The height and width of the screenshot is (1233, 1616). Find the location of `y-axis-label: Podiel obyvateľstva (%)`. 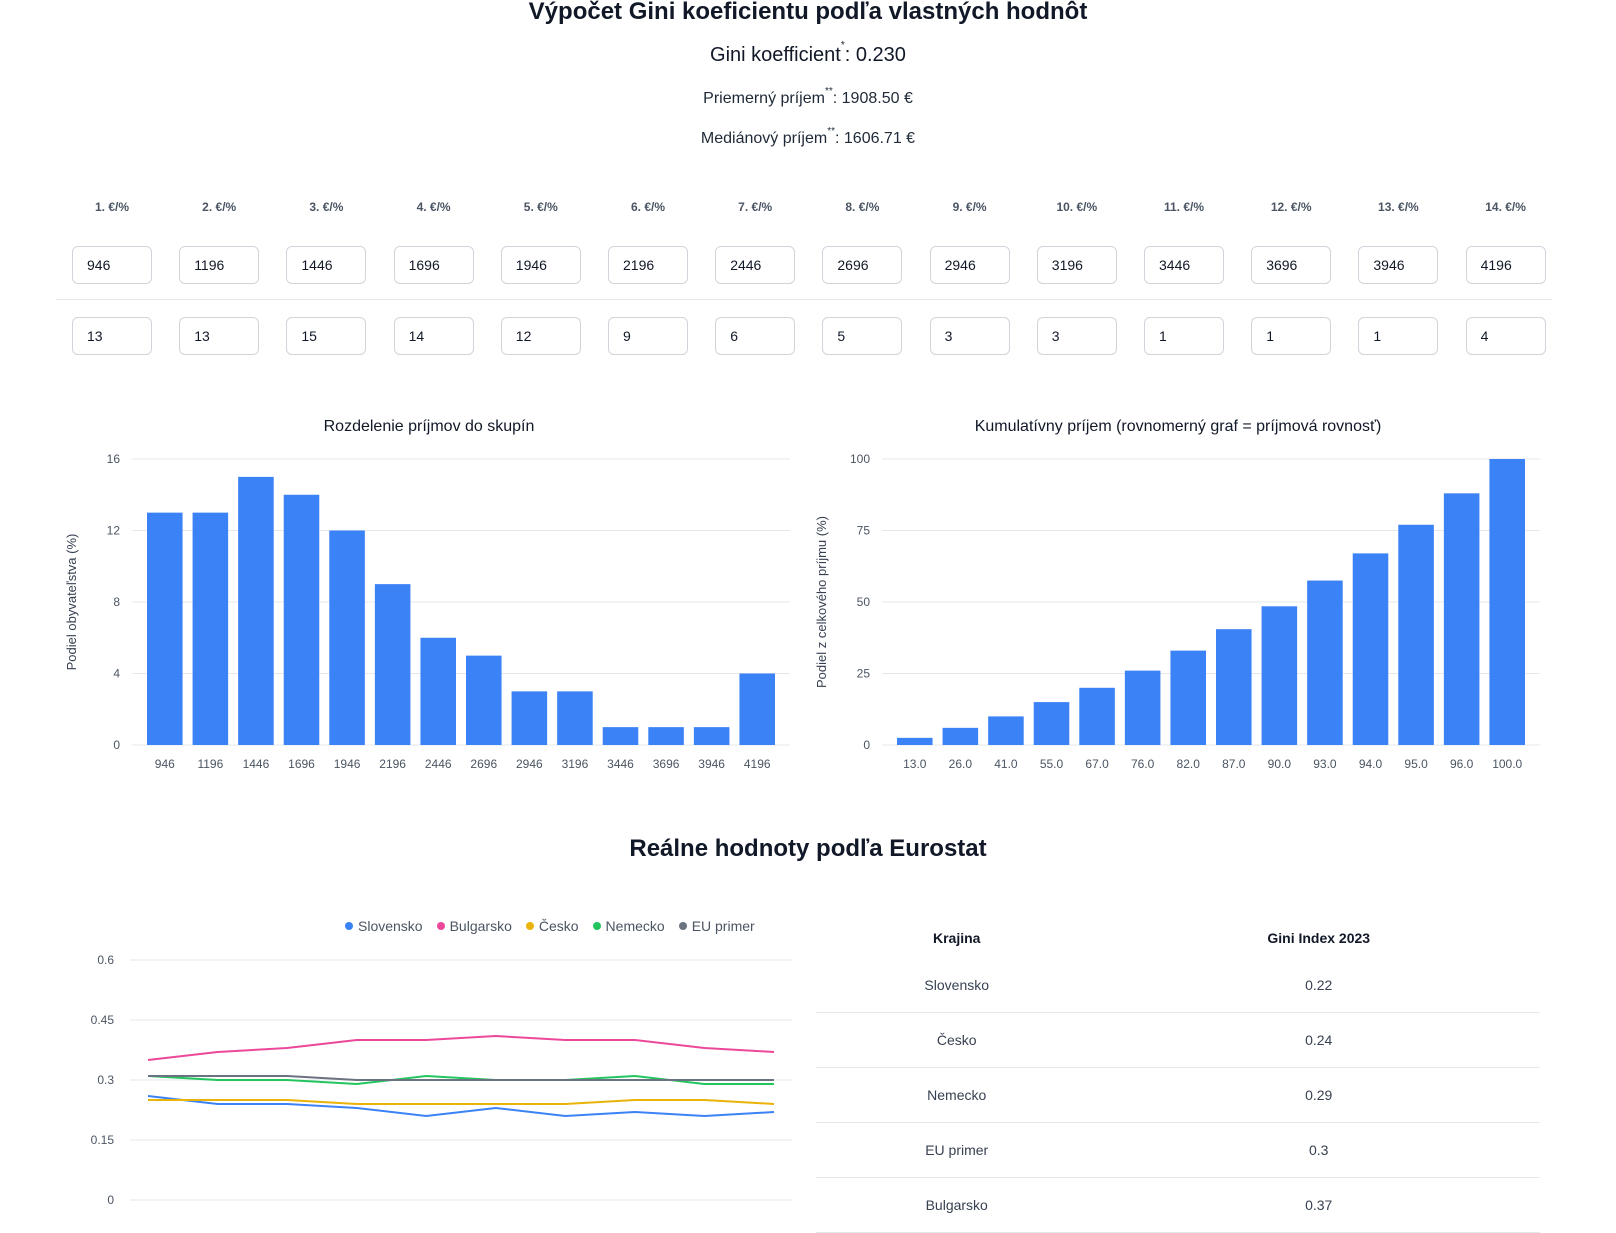

y-axis-label: Podiel obyvateľstva (%) is located at coordinates (71, 602).